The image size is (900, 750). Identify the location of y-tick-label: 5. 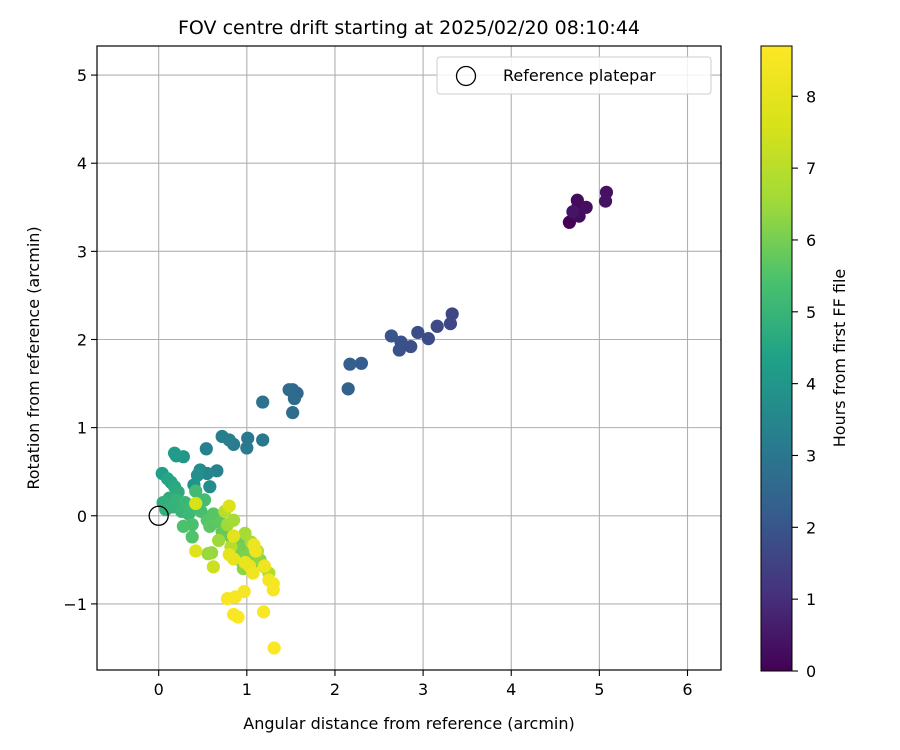
(82, 75).